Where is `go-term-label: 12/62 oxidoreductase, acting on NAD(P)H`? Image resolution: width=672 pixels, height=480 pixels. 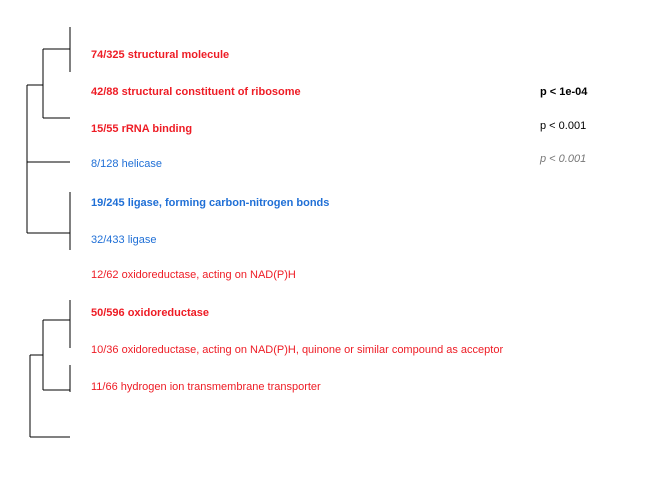
go-term-label: 12/62 oxidoreductase, acting on NAD(P)H is located at coordinates (193, 275).